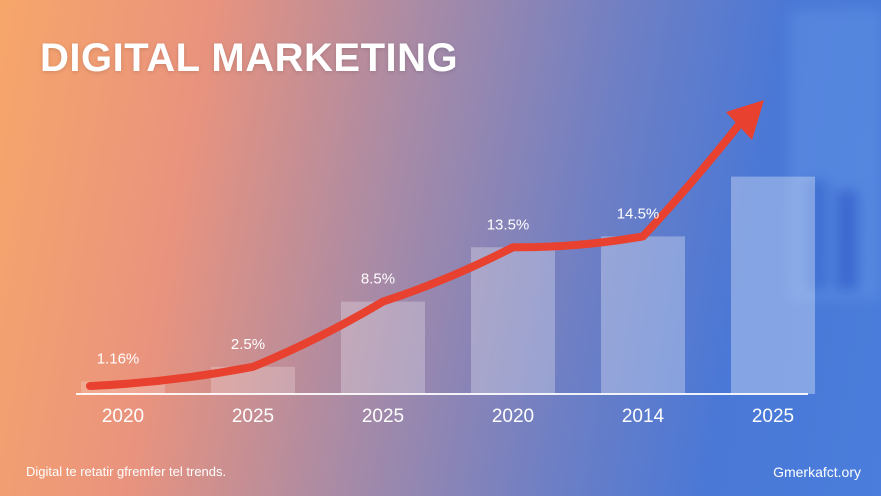 Image resolution: width=881 pixels, height=496 pixels. I want to click on x-tick-label-3: 2020, so click(513, 416).